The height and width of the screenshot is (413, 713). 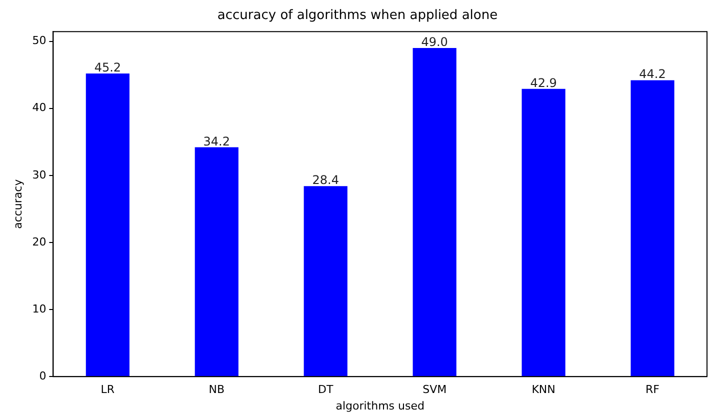 I want to click on data-label: 45.2, so click(x=108, y=67).